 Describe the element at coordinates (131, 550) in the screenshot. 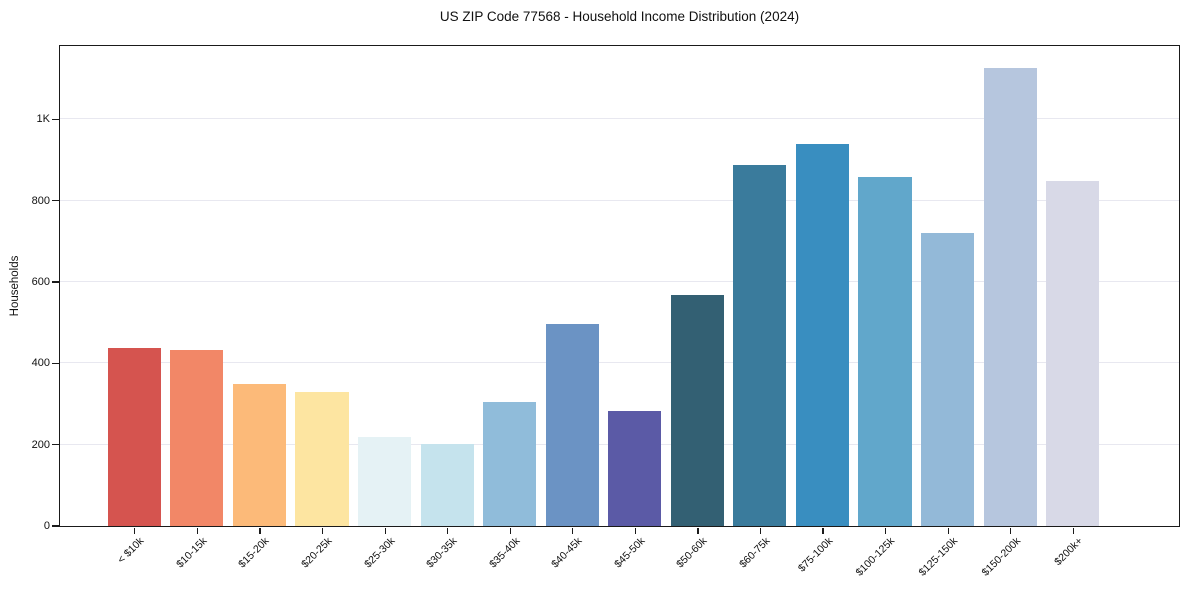

I see `x-tick-label: < $10k` at that location.